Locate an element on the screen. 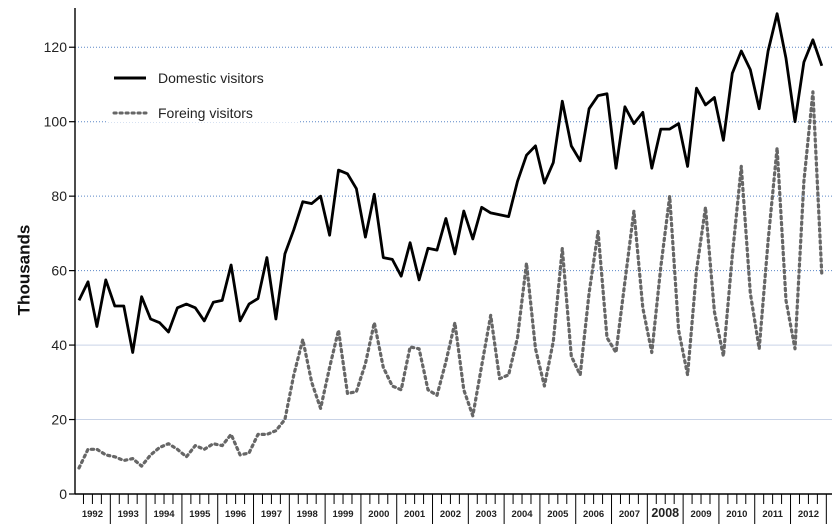  x-tick-label: 2007 is located at coordinates (629, 514).